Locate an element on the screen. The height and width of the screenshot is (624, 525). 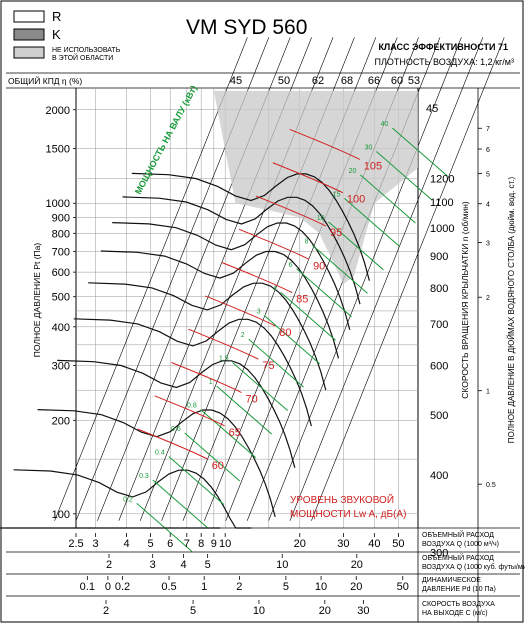
speed-tick-label: 500 is located at coordinates (439, 416).